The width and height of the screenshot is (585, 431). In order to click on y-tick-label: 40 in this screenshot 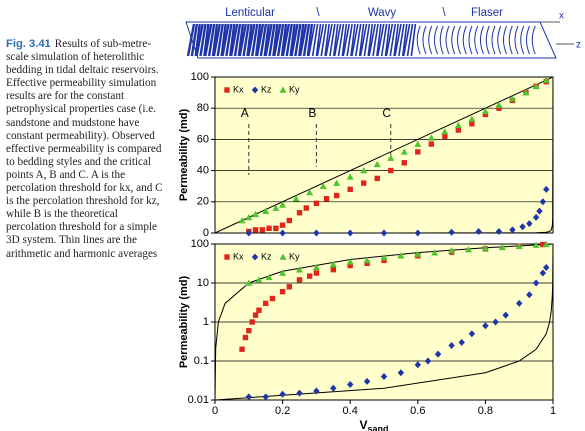, I will do `click(203, 171)`.